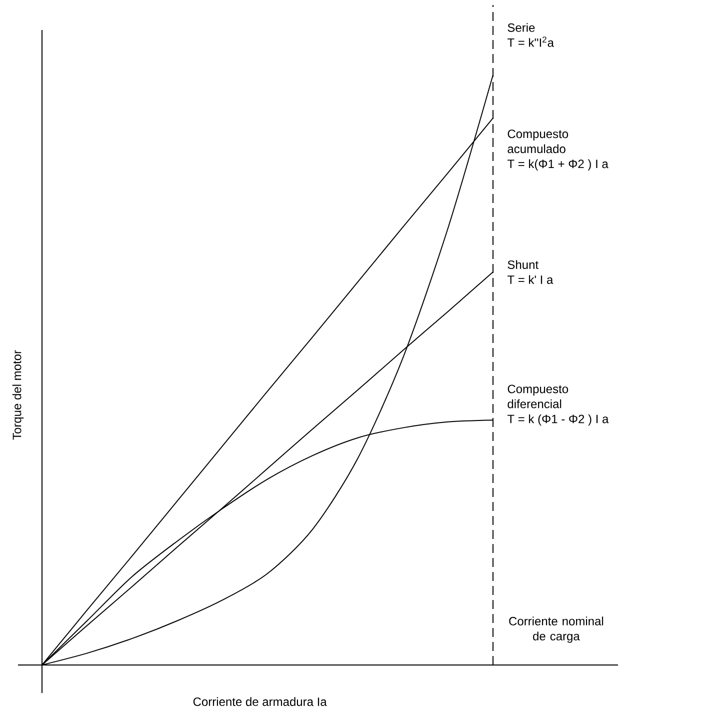 The height and width of the screenshot is (710, 715). What do you see at coordinates (538, 142) in the screenshot?
I see `series-label: Compuesto acumulado` at bounding box center [538, 142].